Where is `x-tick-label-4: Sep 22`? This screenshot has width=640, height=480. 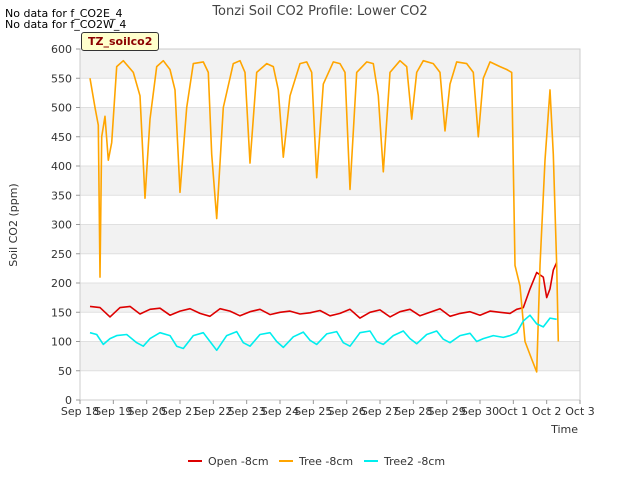
x-tick-label-4: Sep 22 is located at coordinates (213, 411).